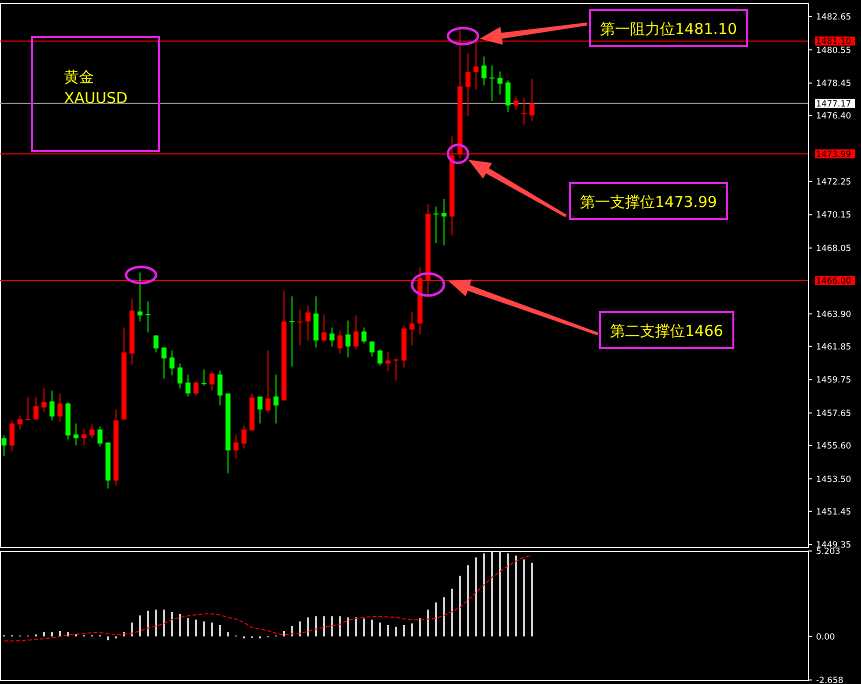 The height and width of the screenshot is (684, 861). I want to click on y-tick-label: 1453.50, so click(834, 479).